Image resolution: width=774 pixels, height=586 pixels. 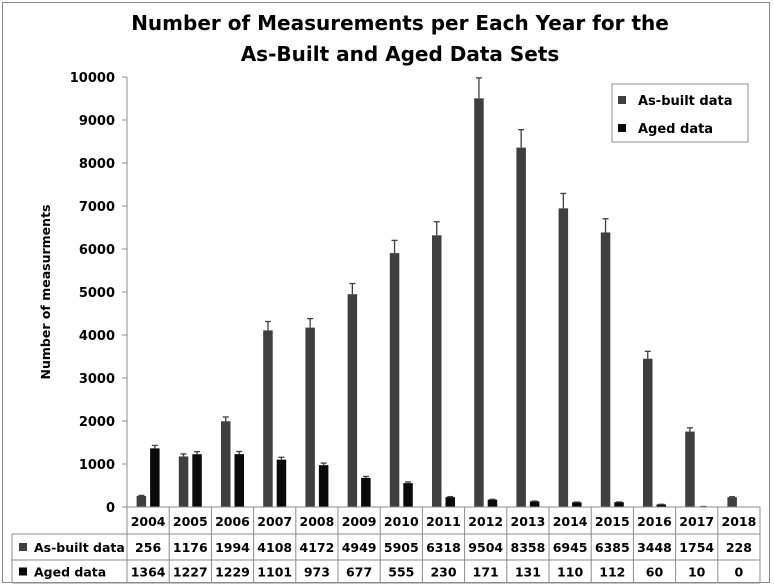 What do you see at coordinates (359, 521) in the screenshot?
I see `x-tick-label: 2009` at bounding box center [359, 521].